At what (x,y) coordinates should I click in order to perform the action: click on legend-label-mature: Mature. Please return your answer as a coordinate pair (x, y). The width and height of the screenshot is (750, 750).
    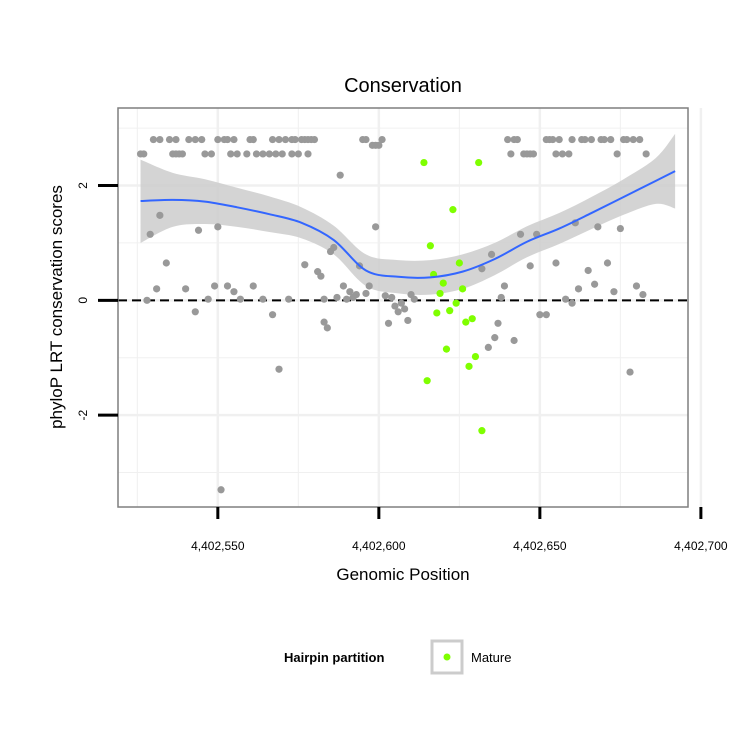
    Looking at the image, I should click on (491, 657).